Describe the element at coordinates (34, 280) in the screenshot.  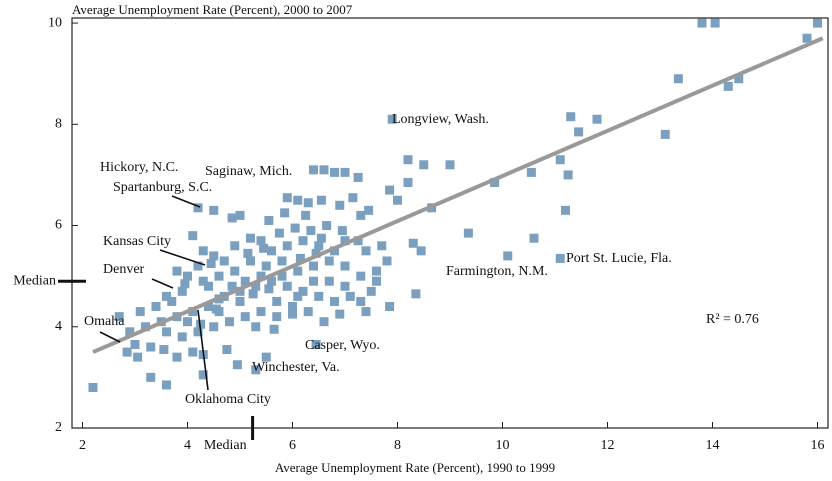
I see `median-y-label: Median` at that location.